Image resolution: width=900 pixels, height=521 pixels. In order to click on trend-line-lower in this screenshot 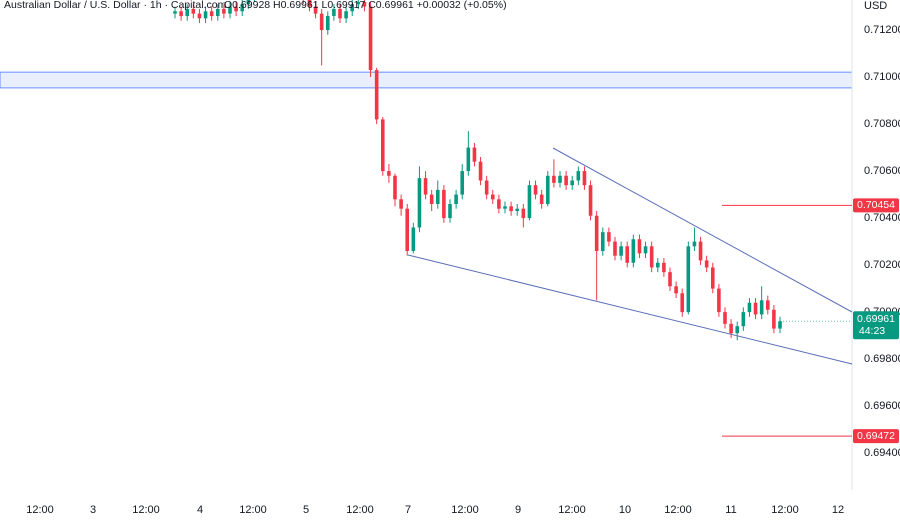, I will do `click(630, 309)`.